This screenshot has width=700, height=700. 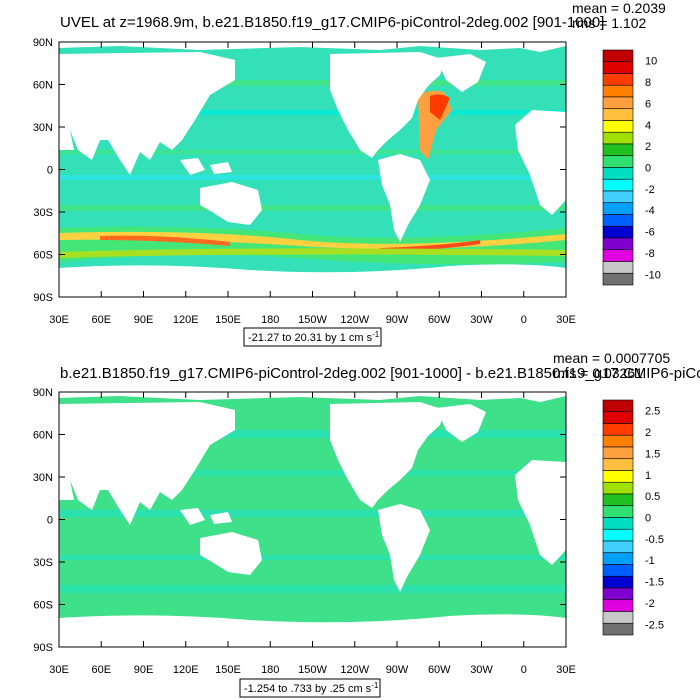 I want to click on colorbar-label: 10, so click(x=651, y=62).